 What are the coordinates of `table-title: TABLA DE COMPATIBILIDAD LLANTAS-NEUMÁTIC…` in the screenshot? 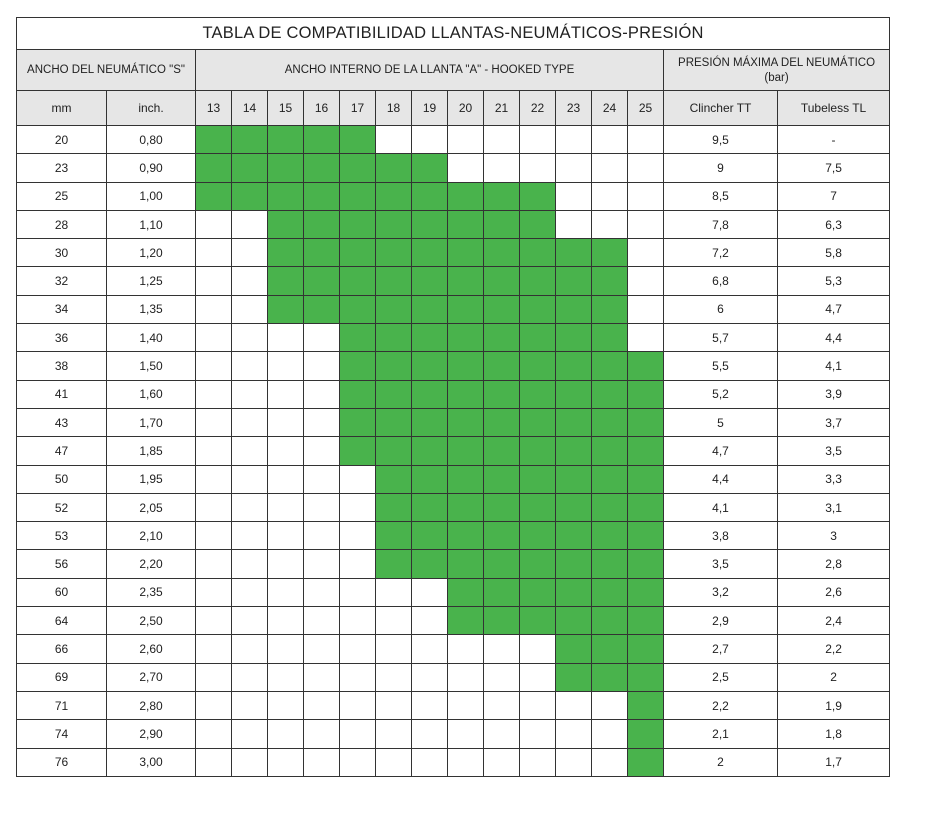 It's located at (453, 33).